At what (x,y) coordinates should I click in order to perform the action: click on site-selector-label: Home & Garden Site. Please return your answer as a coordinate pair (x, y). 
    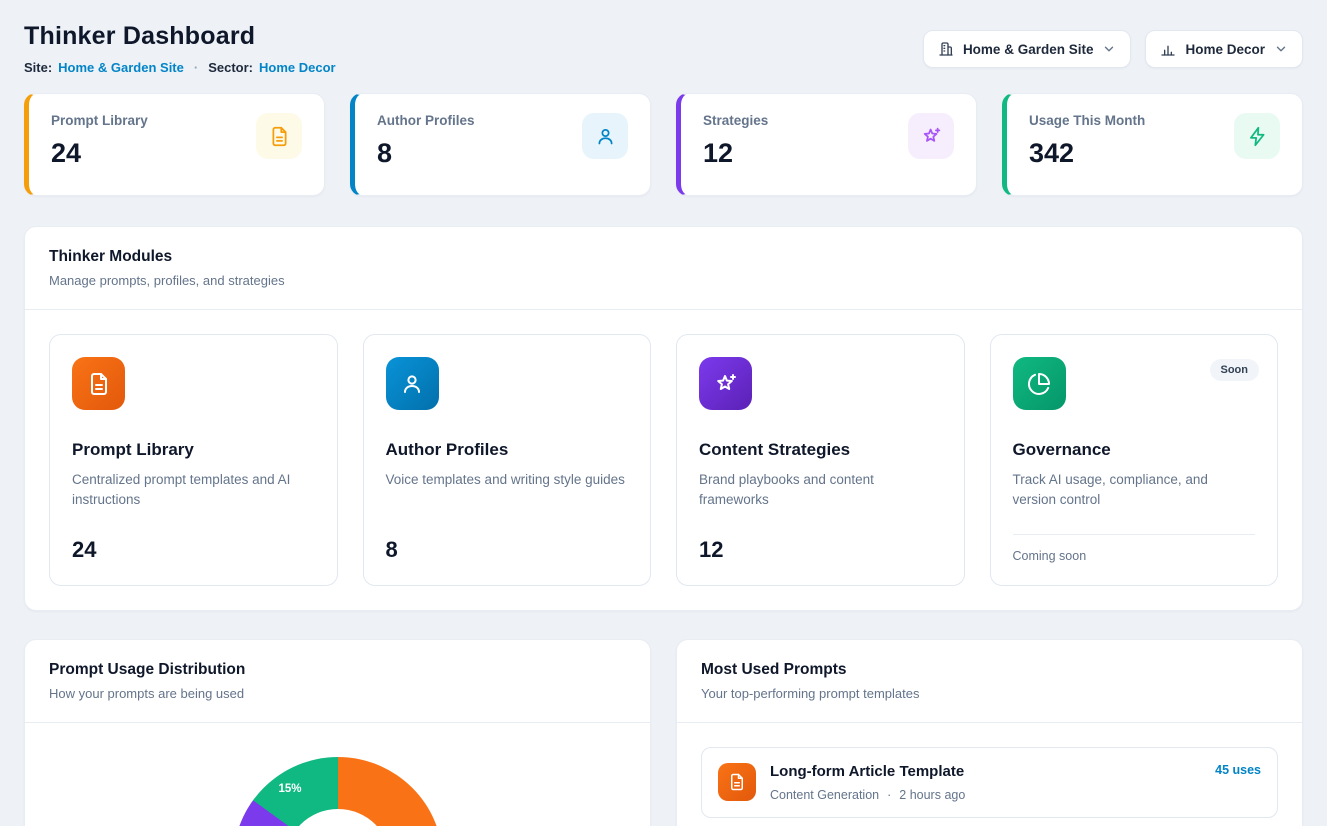
    Looking at the image, I should click on (1028, 49).